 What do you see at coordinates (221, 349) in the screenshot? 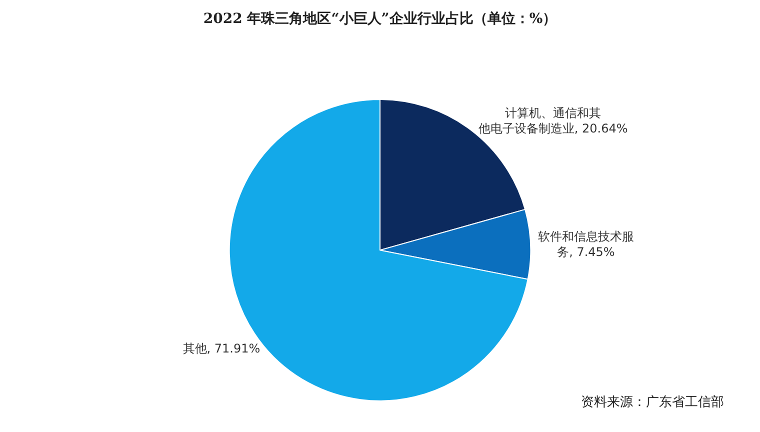
I see `slice-label: 其他, 71.91%` at bounding box center [221, 349].